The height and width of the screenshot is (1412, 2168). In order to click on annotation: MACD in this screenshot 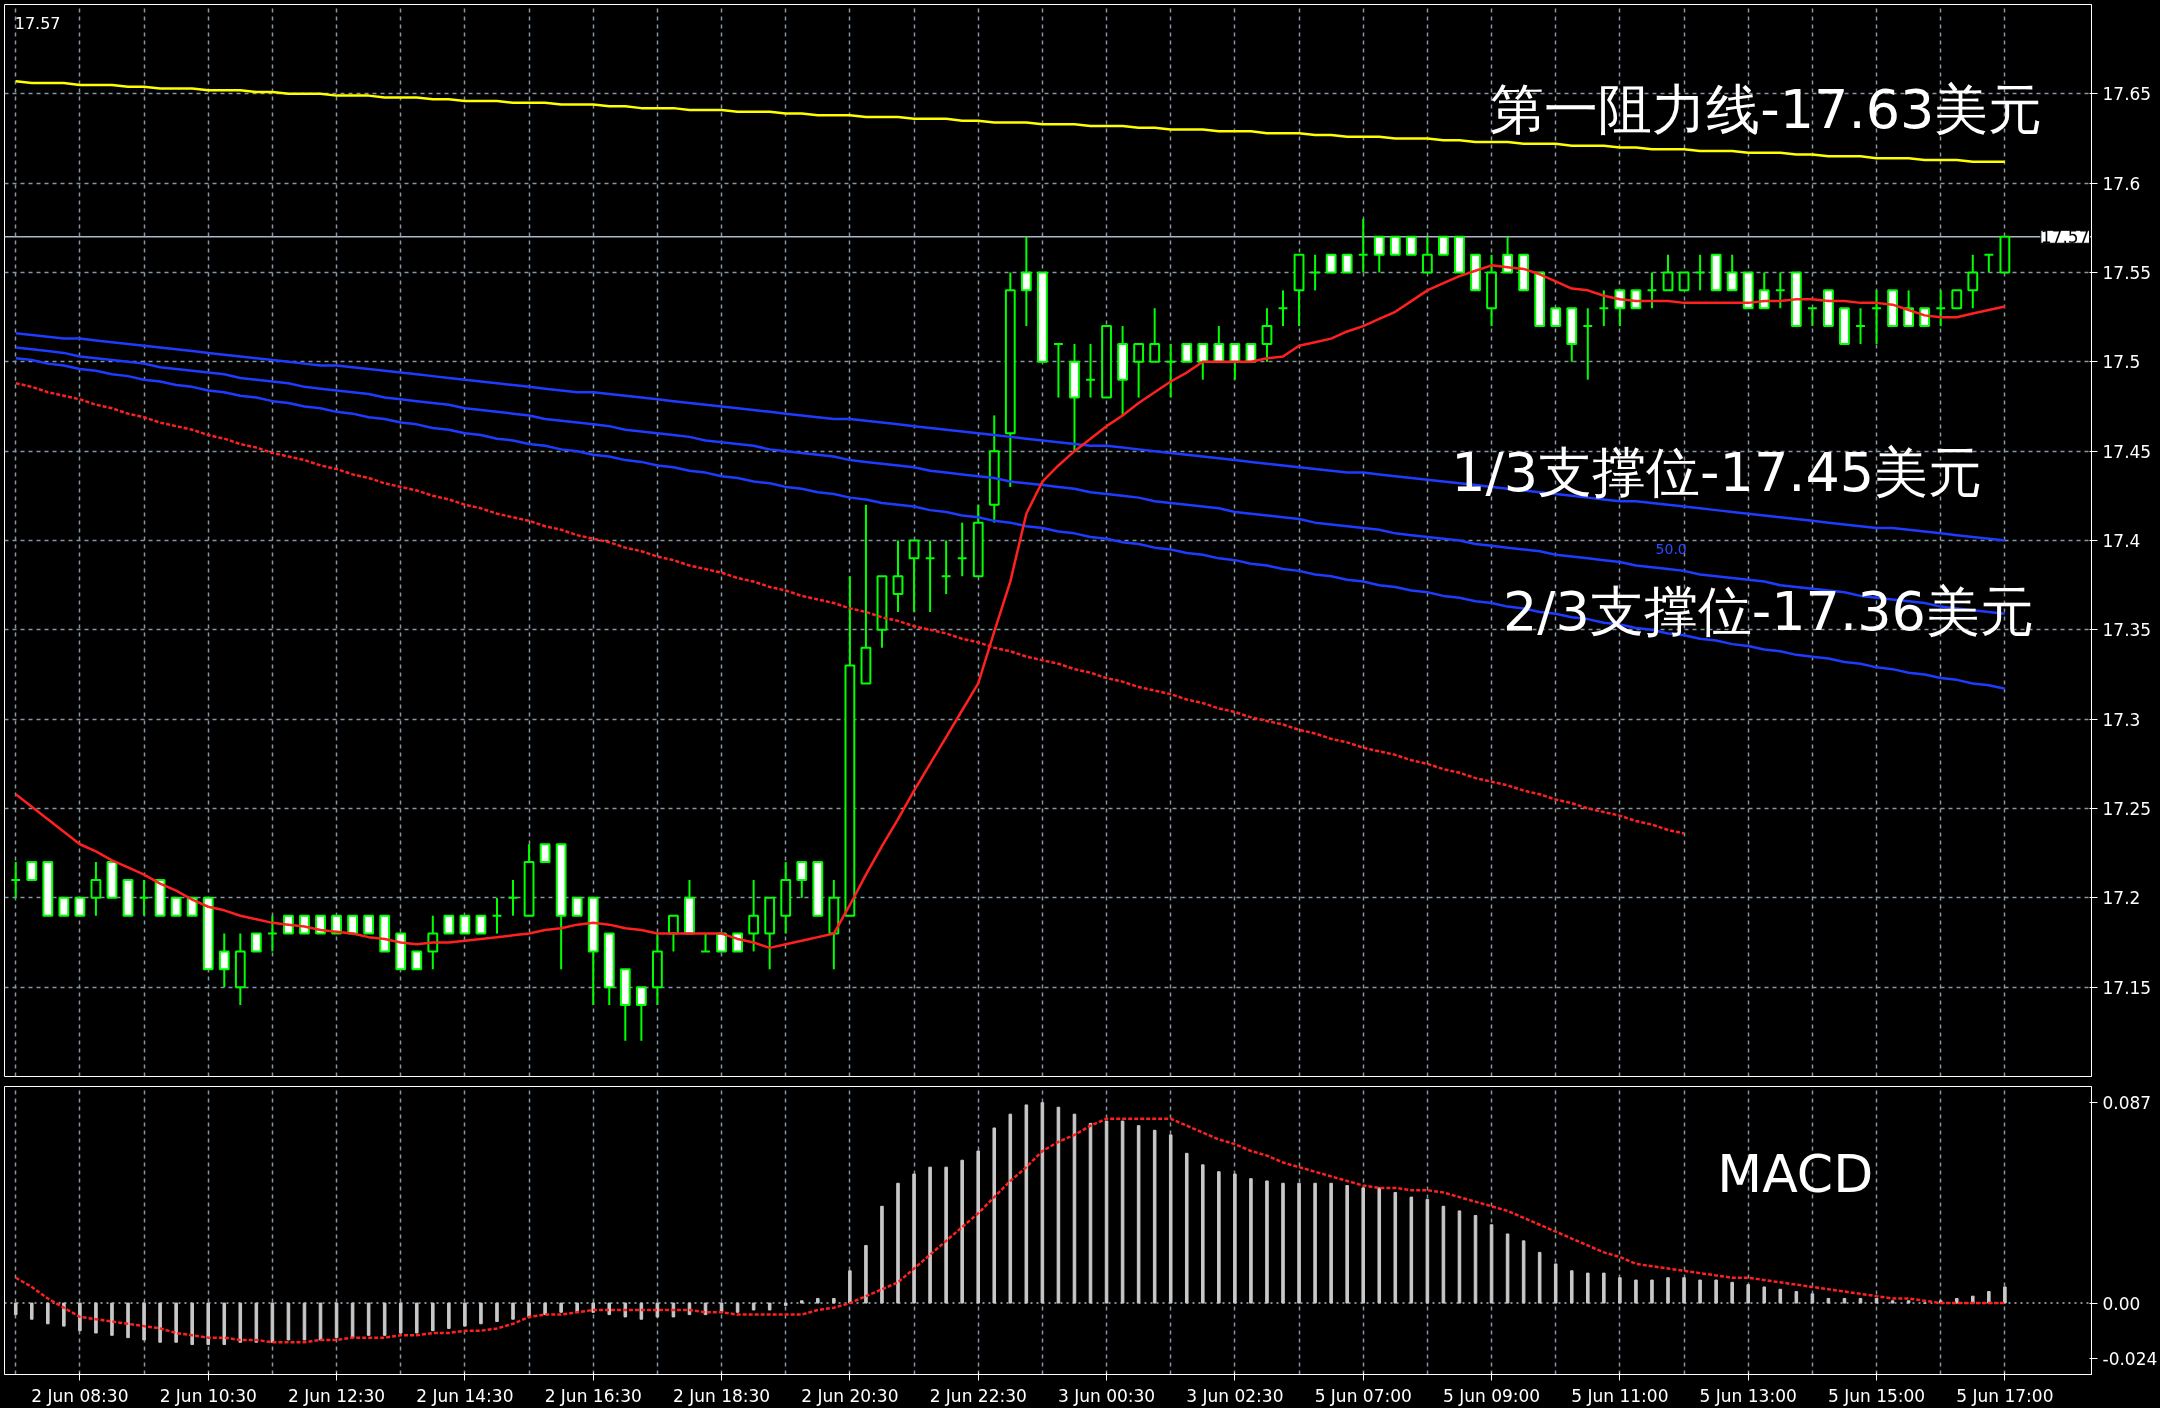, I will do `click(1795, 1174)`.